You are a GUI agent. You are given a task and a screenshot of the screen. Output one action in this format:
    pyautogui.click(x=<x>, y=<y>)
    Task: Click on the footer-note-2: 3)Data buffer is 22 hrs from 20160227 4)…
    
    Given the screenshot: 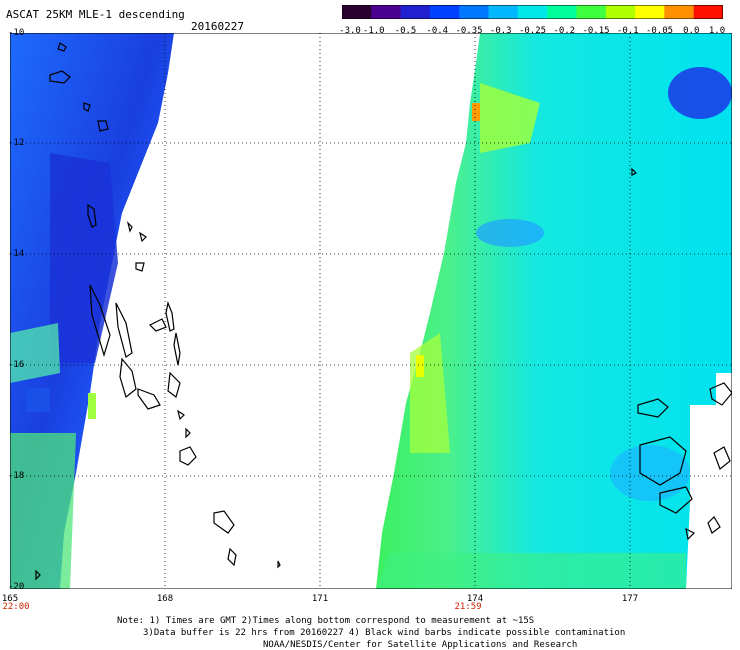 What is the action you would take?
    pyautogui.click(x=384, y=633)
    